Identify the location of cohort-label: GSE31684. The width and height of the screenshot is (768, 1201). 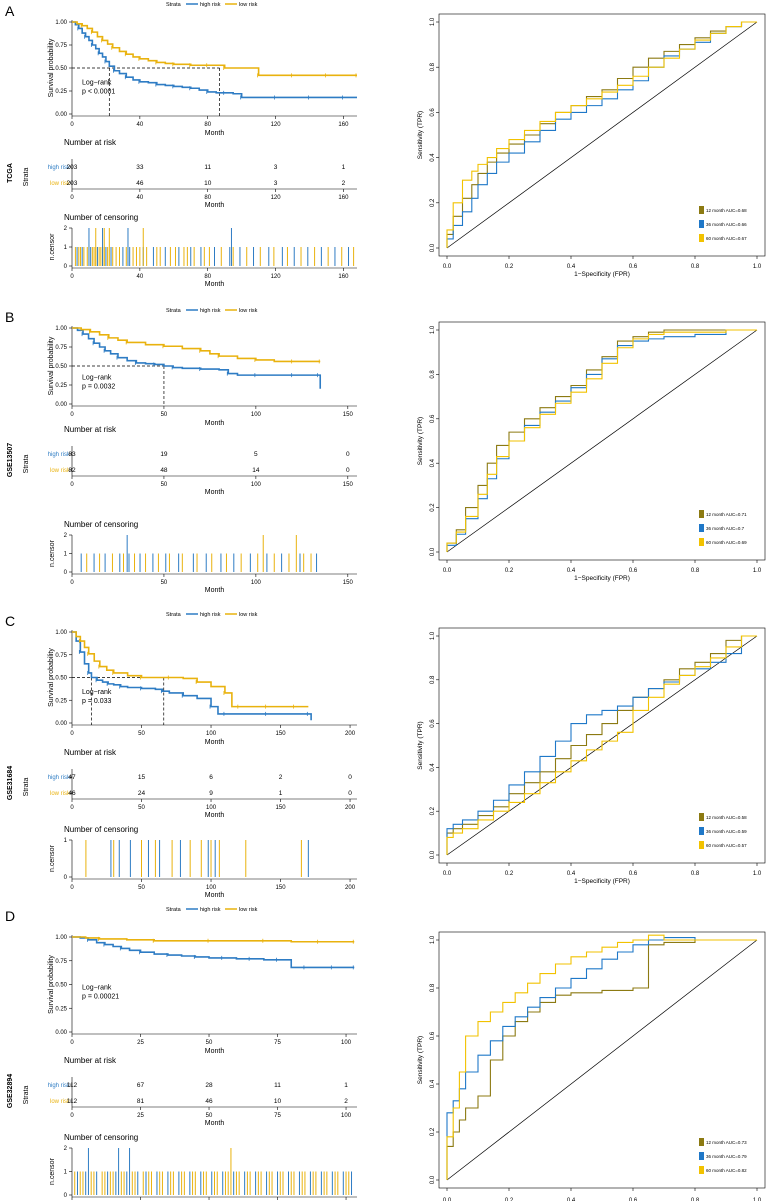
(10, 783).